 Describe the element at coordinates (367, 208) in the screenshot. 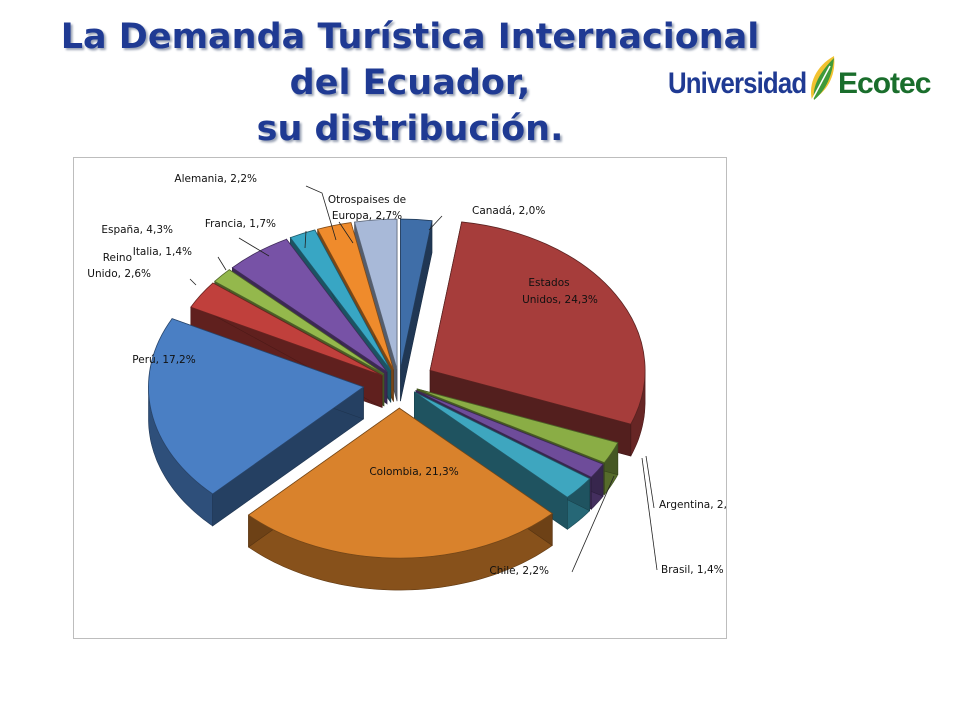

I see `data-label-13: Otrospaises de Europa, 2,7%` at that location.